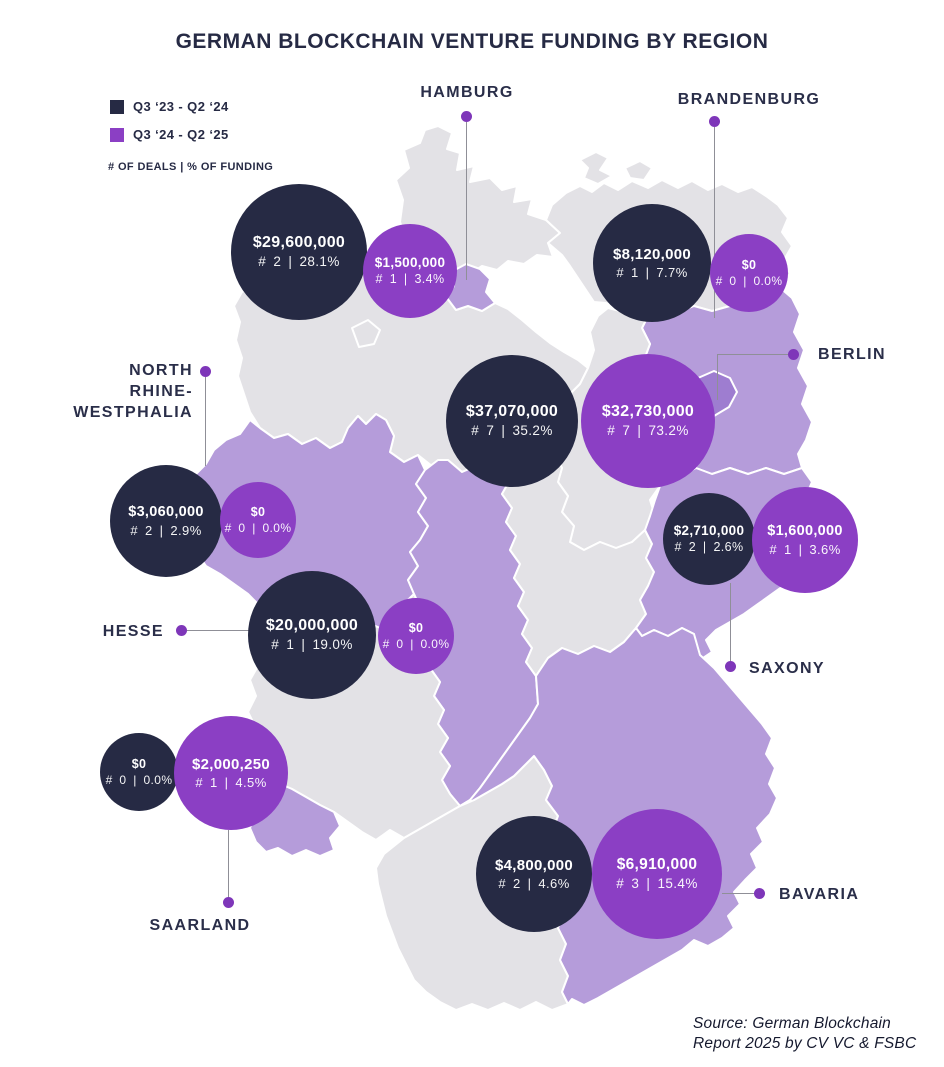 Image resolution: width=944 pixels, height=1067 pixels. I want to click on bubble-berlin-period1-amount: $37,070,000, so click(512, 411).